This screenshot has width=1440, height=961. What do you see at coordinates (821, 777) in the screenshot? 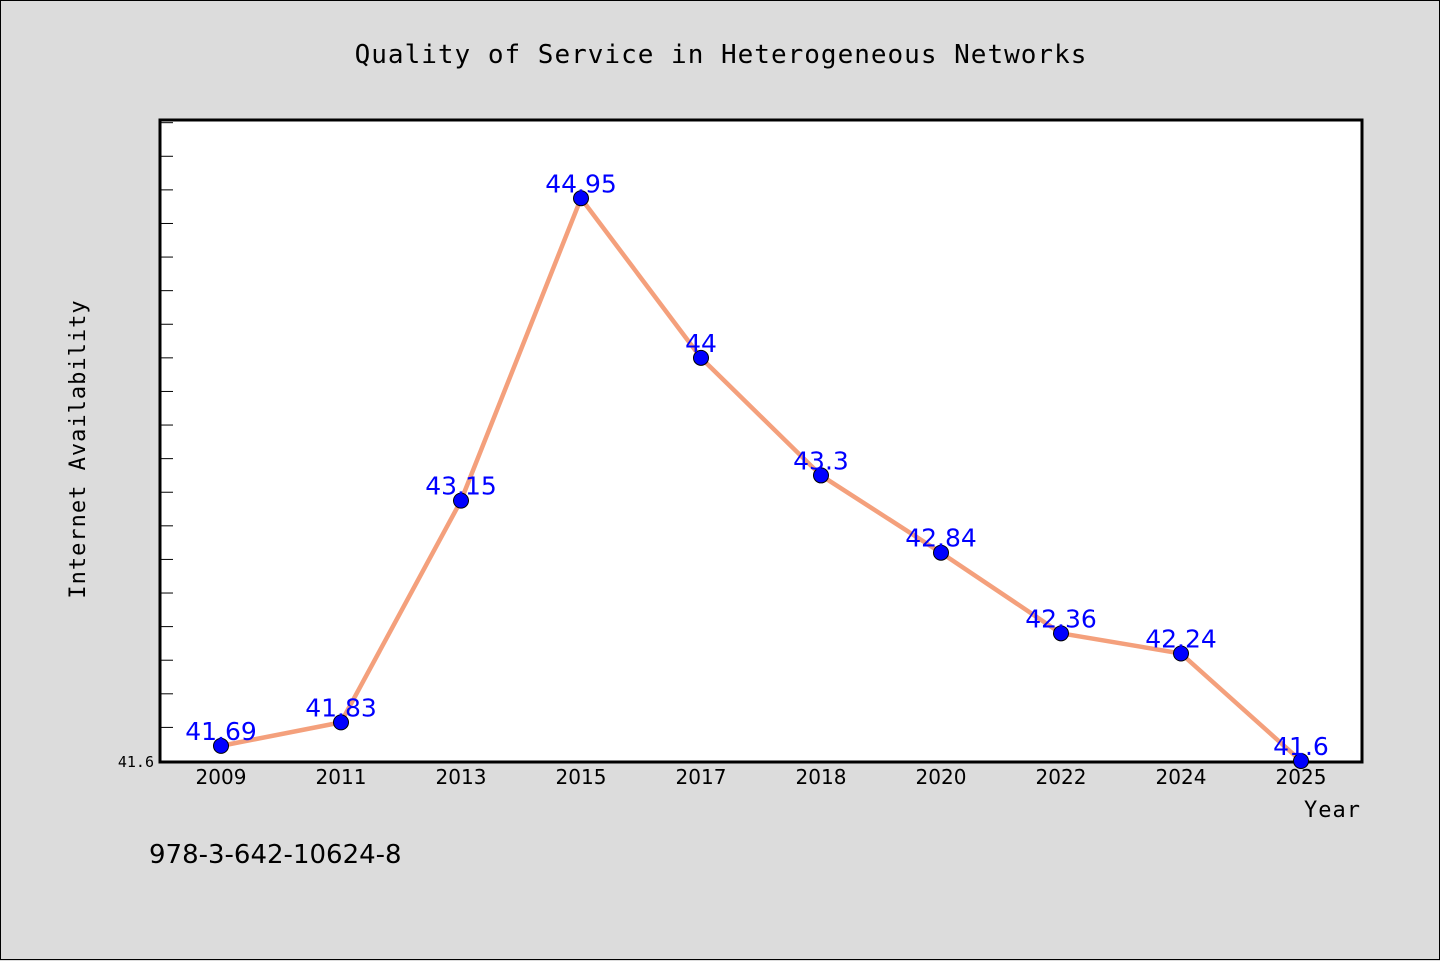
I see `x-tick-label: 2018` at bounding box center [821, 777].